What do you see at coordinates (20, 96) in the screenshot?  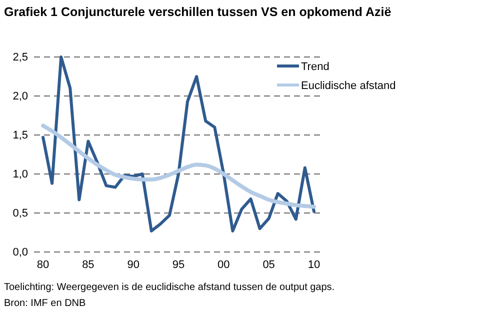 I see `y-tick-label: 2,0` at bounding box center [20, 96].